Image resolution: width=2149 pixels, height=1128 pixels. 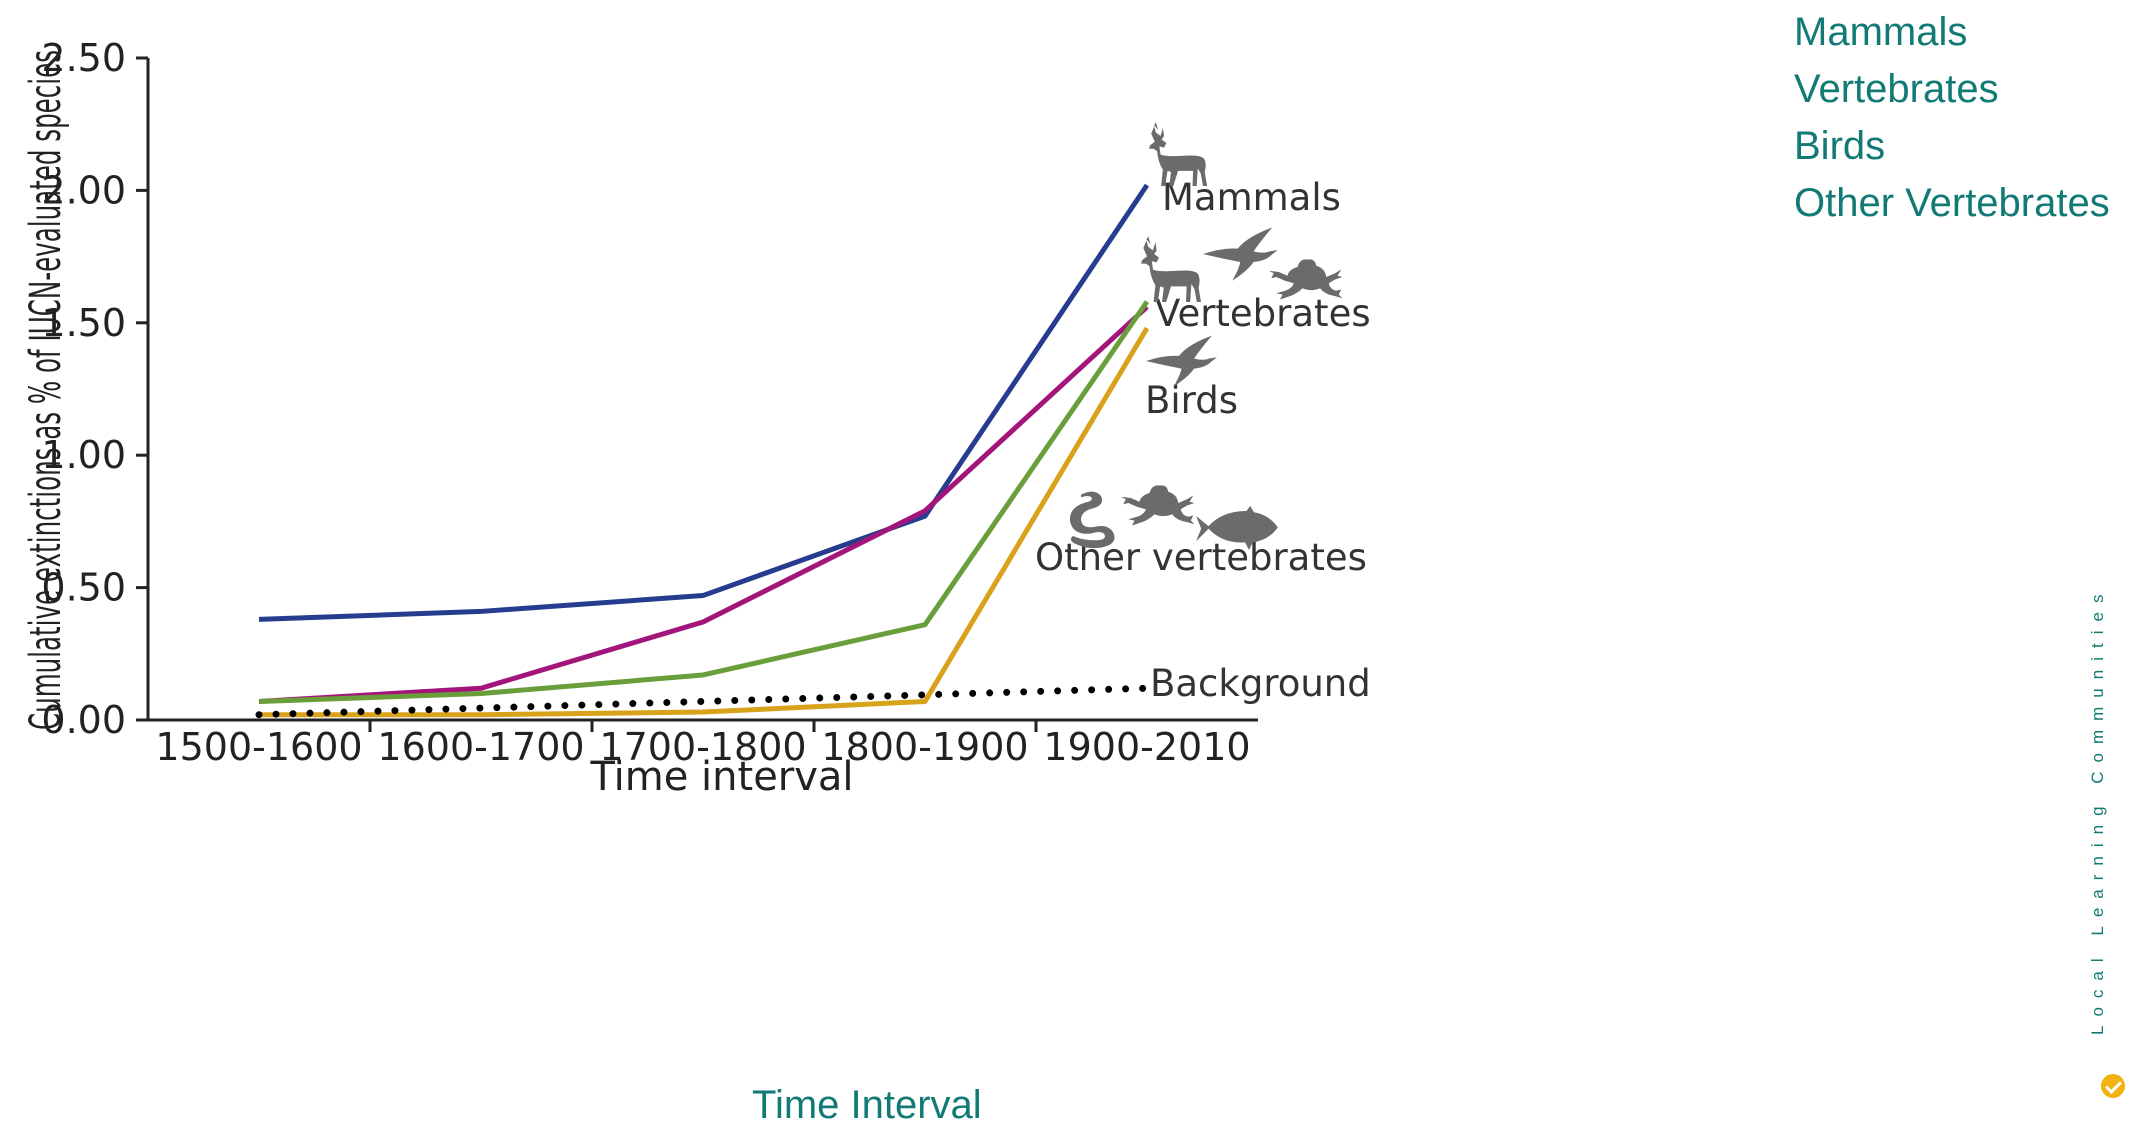 I want to click on overlay-legend-birds: Birds, so click(x=1952, y=146).